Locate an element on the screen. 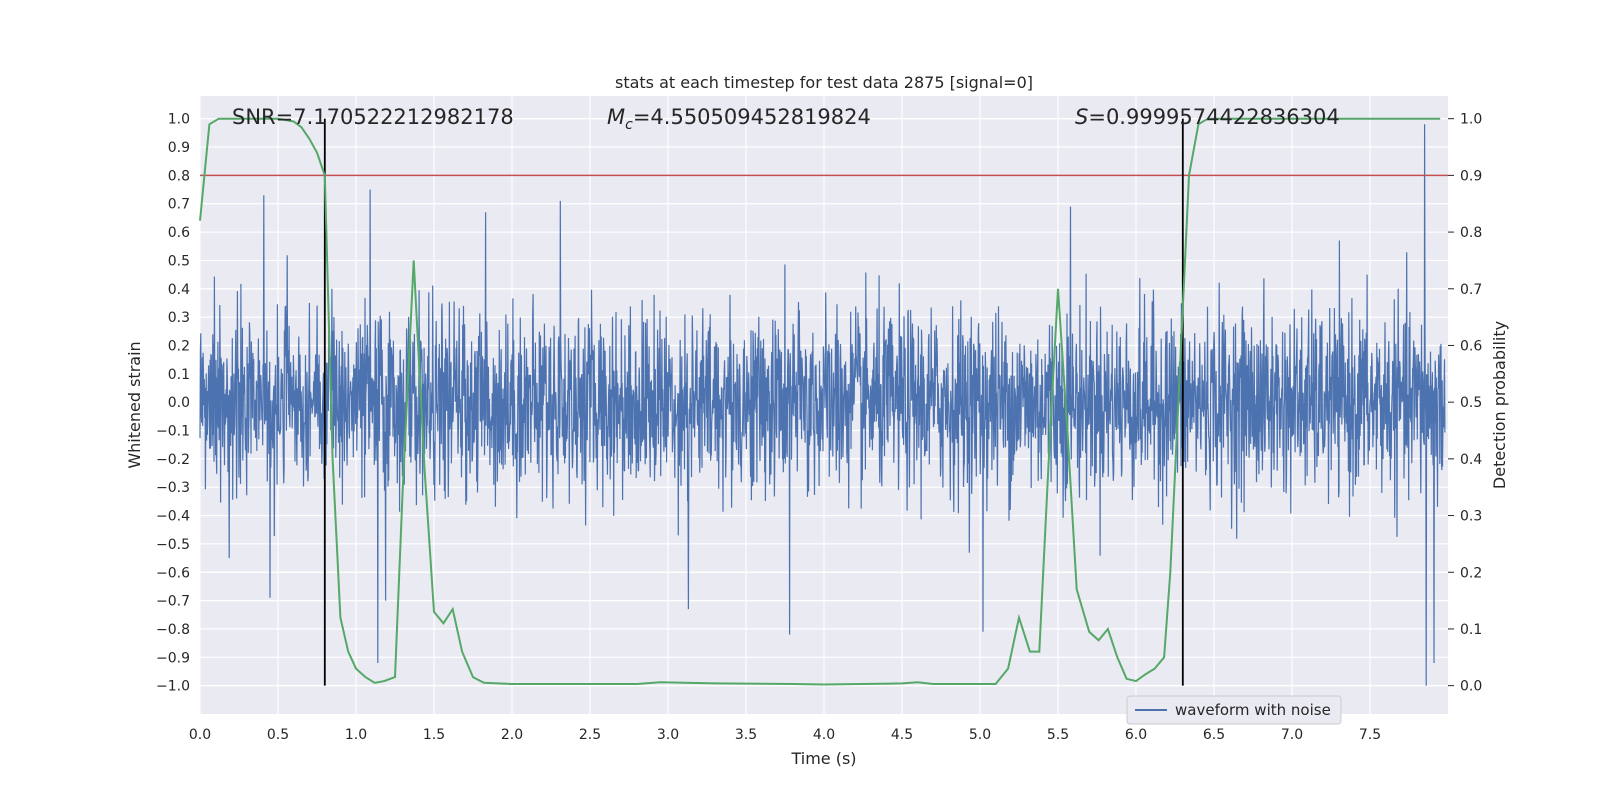 The width and height of the screenshot is (1600, 800). y2-axis-ticks: 0.0 0.1 0.2 0.3 0.4 0.5 0.6 0.7 0.8 0.9 1.0 is located at coordinates (1465, 403).